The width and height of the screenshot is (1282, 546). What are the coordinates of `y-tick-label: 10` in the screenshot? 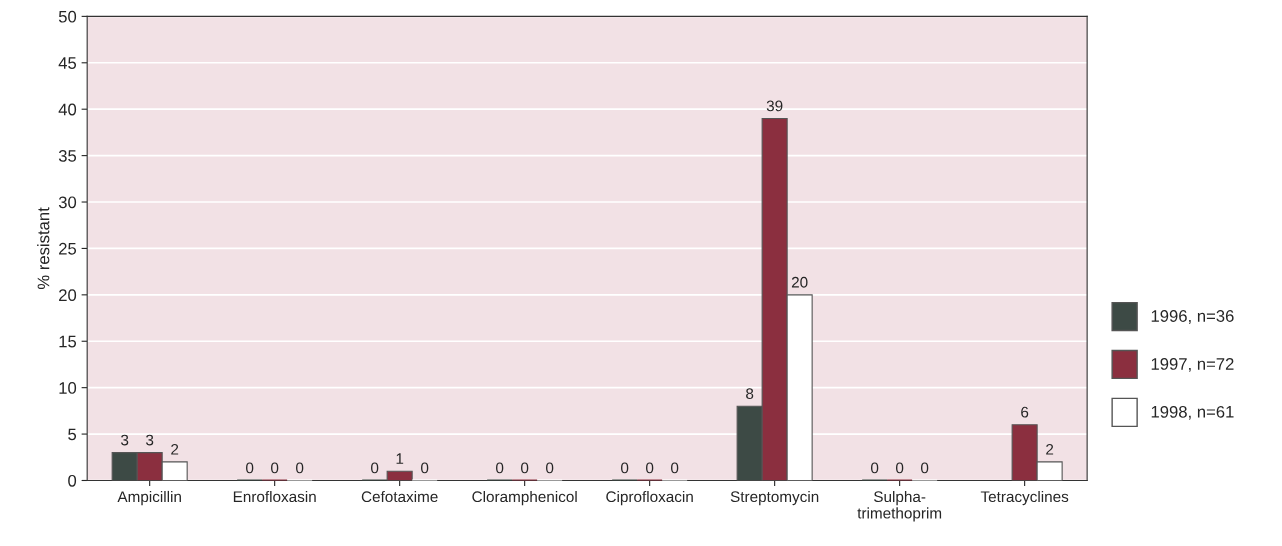 It's located at (68, 388).